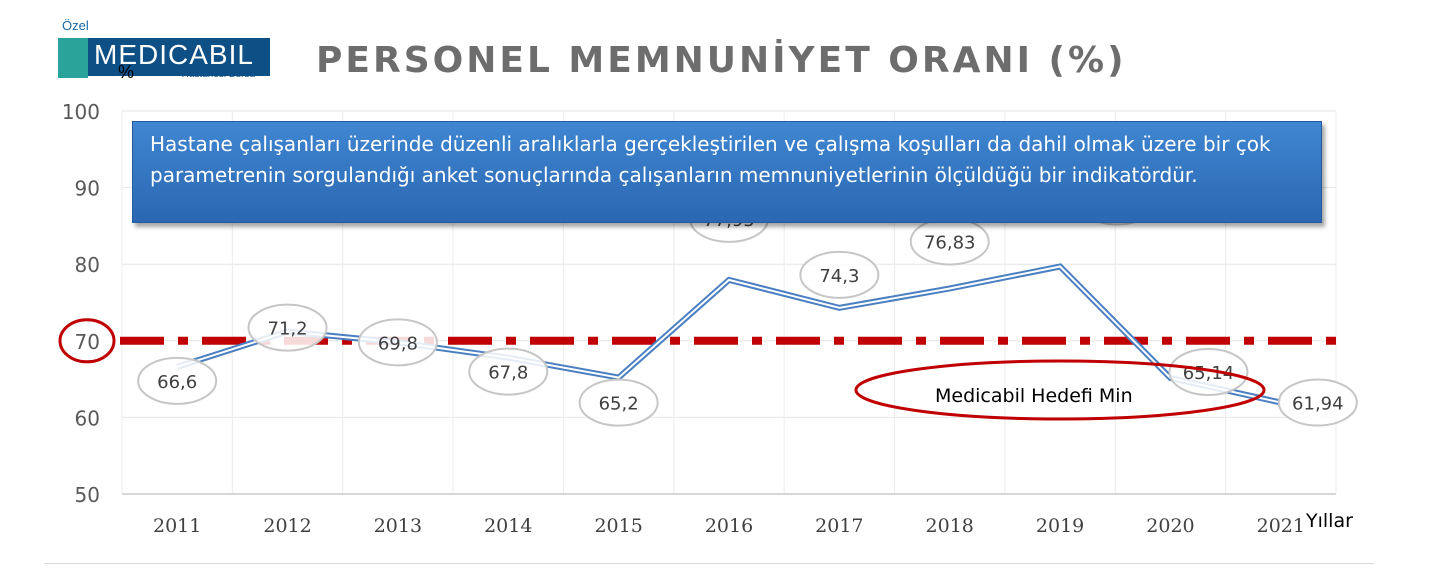 The image size is (1430, 586). I want to click on data-label: 66,6, so click(177, 382).